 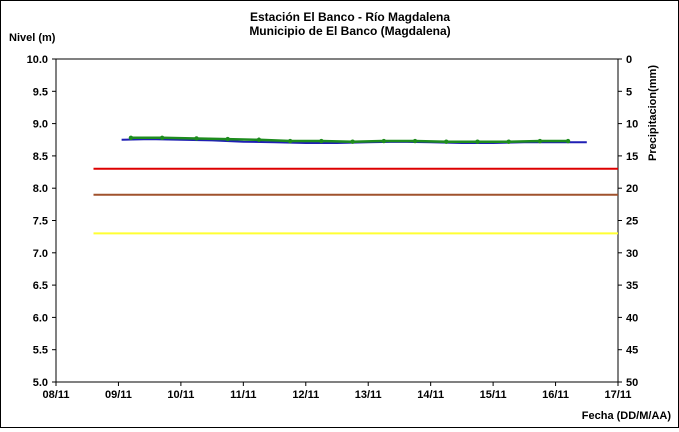 I want to click on chart-subtitle: Municipio de El Banco (Magdalena), so click(x=349, y=31).